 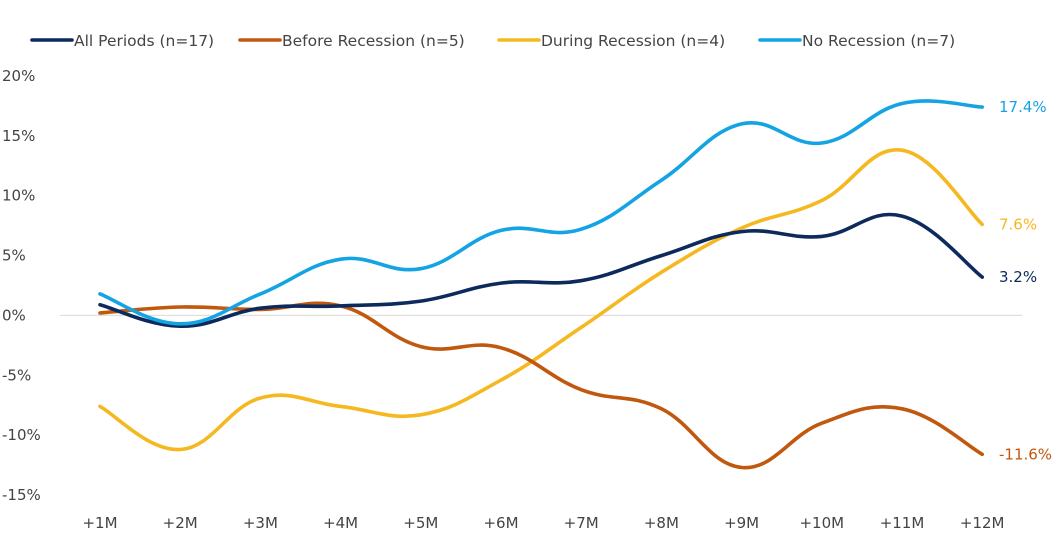 I want to click on y-tick-label: -10%, so click(x=21, y=435).